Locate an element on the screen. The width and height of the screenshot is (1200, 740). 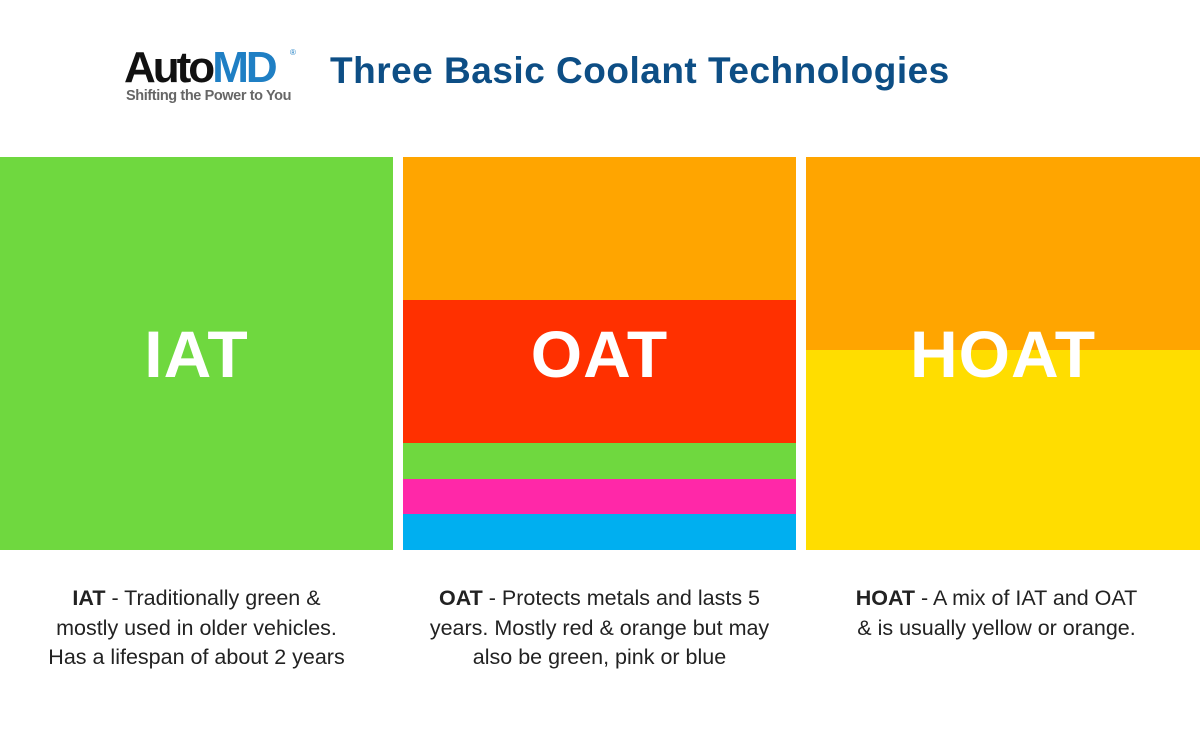
panel-label-oat: OAT is located at coordinates (599, 353).